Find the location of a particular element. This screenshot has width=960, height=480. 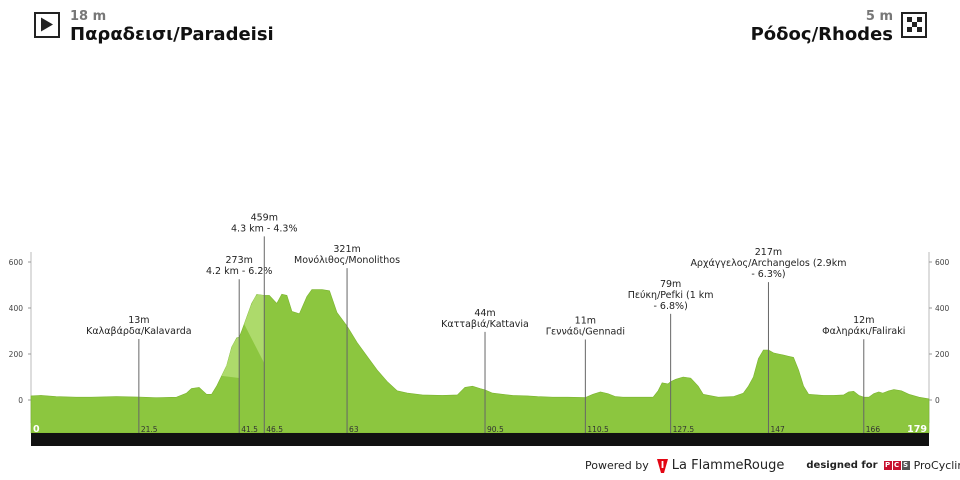

distance-baseline-bar is located at coordinates (480, 439).